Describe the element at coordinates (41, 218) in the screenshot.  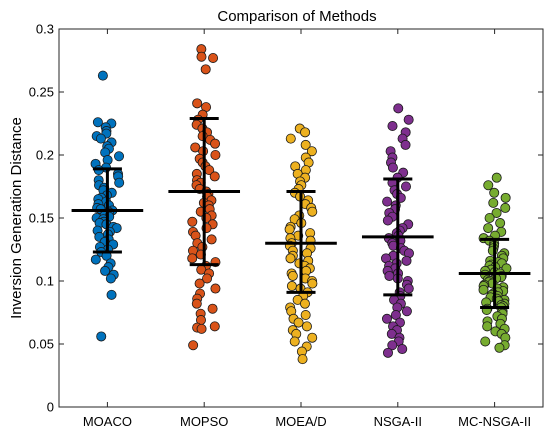
I see `y-tick-label: 0.15` at that location.